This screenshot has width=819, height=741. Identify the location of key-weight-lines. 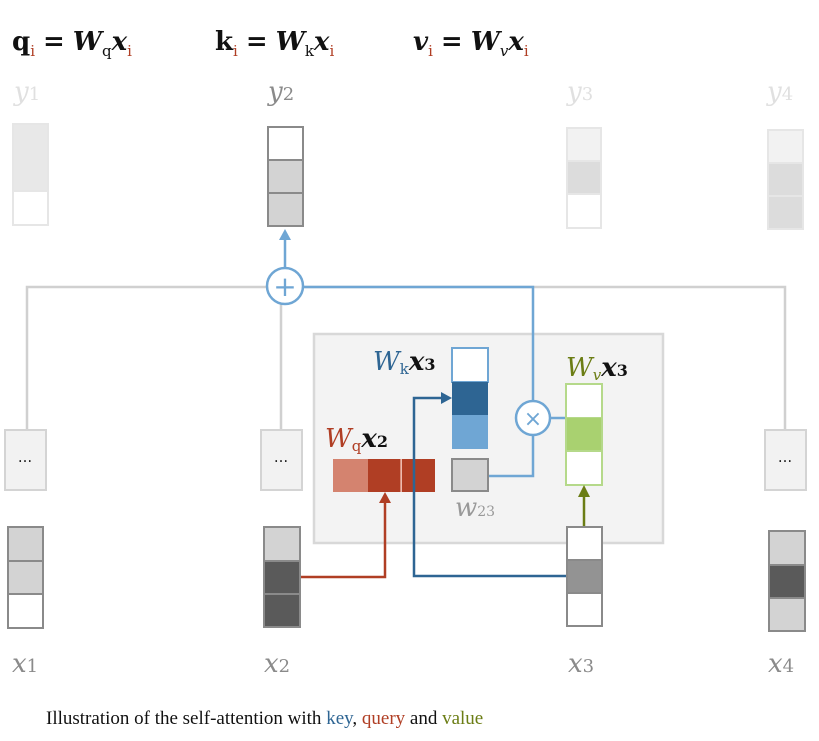
(424, 359).